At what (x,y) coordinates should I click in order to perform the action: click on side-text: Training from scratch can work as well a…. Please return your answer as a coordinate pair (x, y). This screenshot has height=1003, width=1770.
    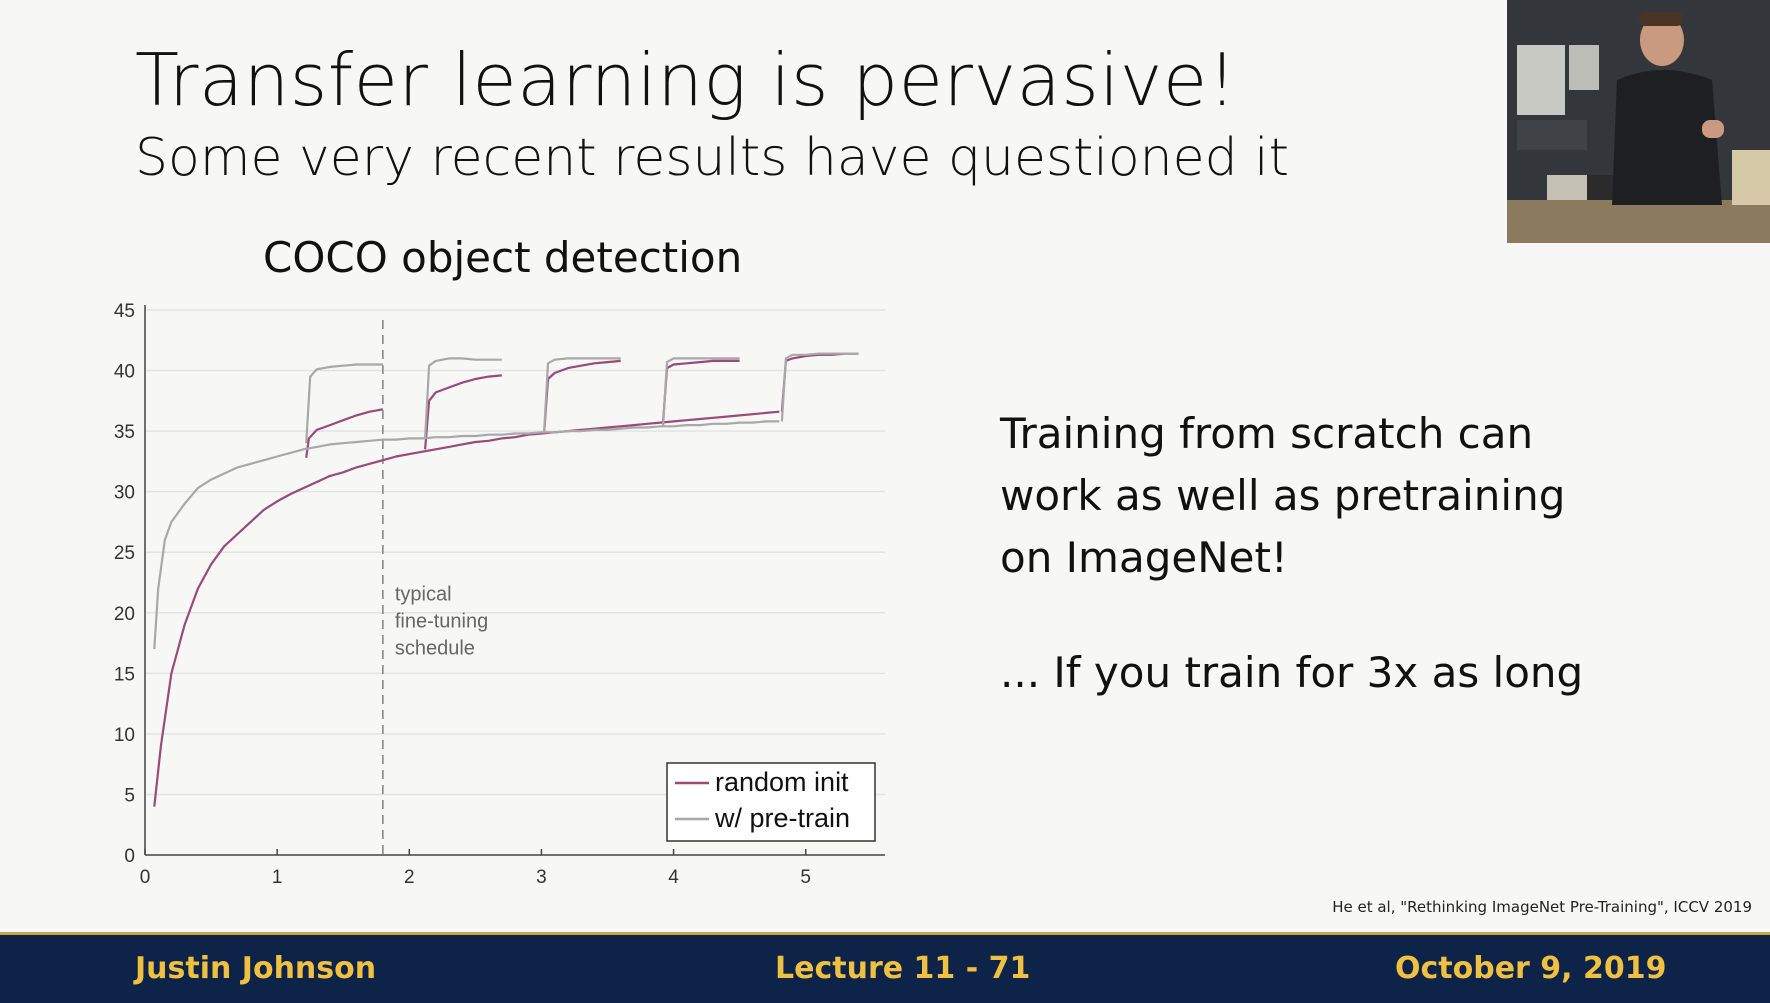
    Looking at the image, I should click on (1350, 496).